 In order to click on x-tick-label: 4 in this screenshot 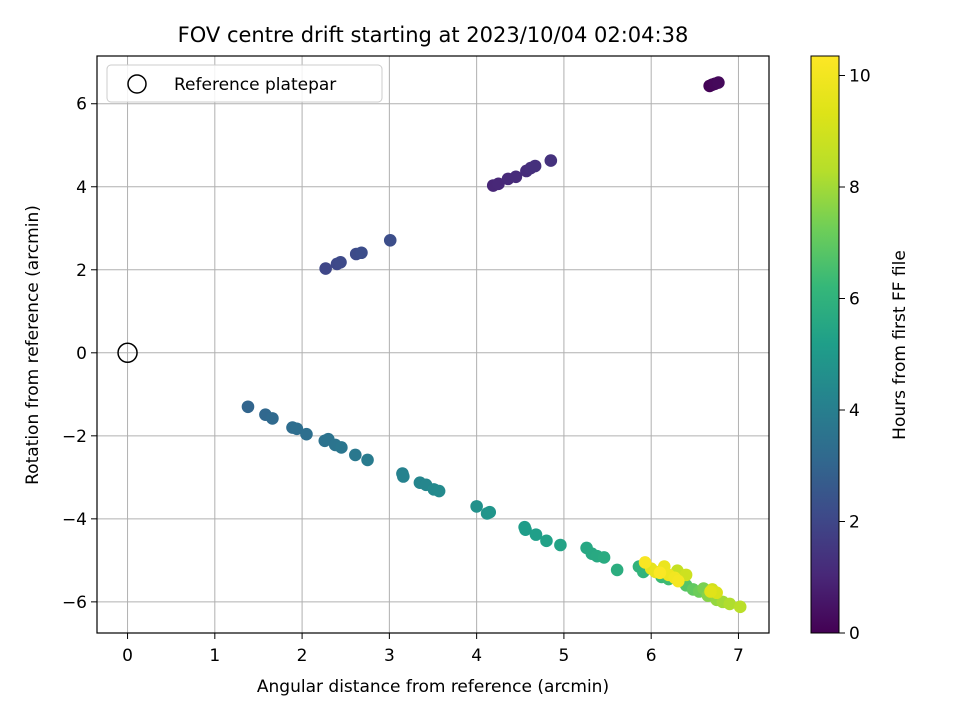, I will do `click(476, 656)`.